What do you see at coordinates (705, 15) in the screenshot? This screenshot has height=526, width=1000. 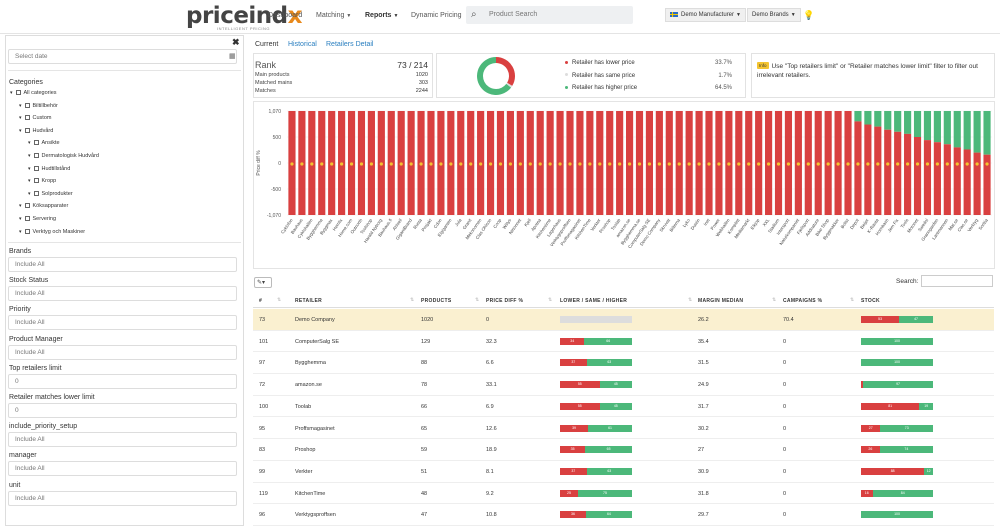 I see `manufacturer-dropdown: Demo Manufacturer ▼` at bounding box center [705, 15].